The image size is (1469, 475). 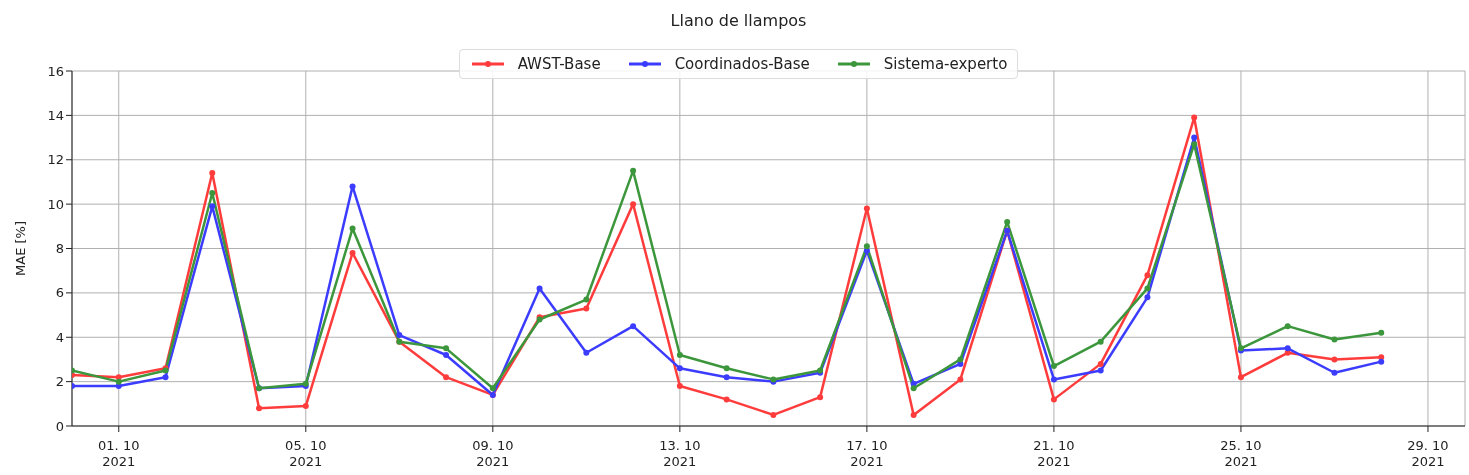 What do you see at coordinates (59, 293) in the screenshot?
I see `y-tick-label: 6` at bounding box center [59, 293].